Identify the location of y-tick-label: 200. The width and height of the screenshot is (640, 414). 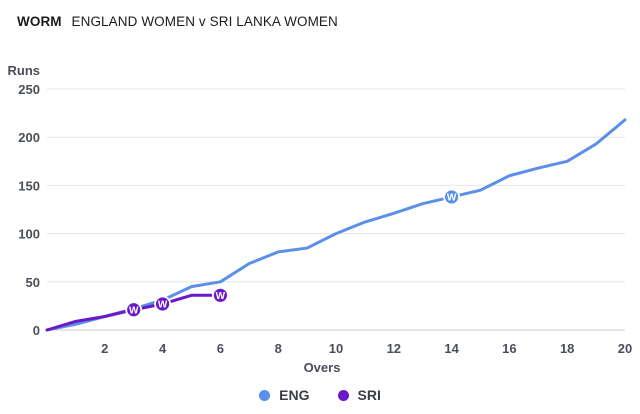
(29, 137).